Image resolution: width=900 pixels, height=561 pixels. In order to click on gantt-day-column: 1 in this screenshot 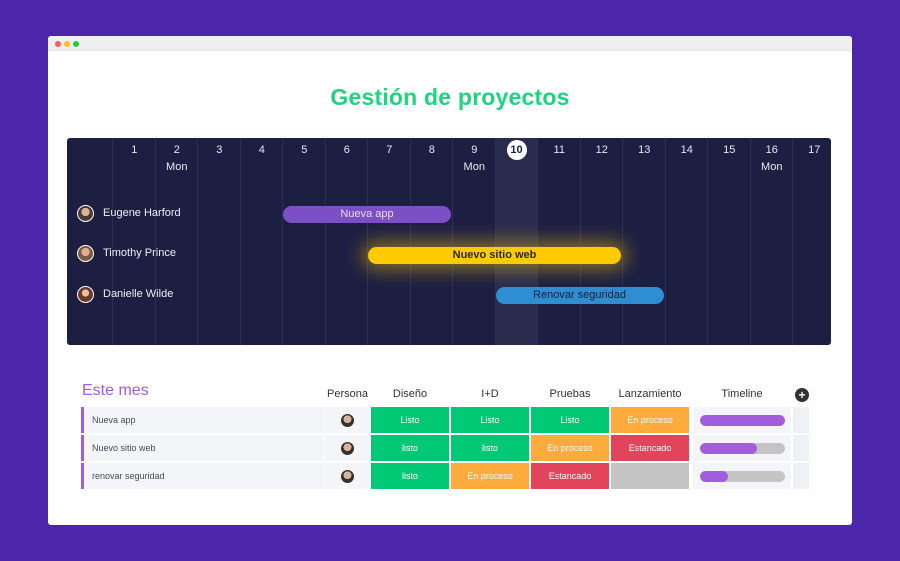, I will do `click(133, 241)`.